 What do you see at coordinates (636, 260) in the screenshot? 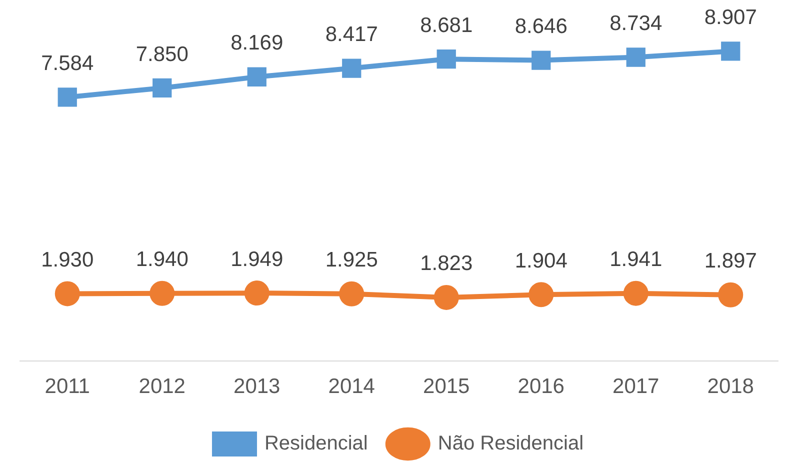
I see `data-label: 1.941` at bounding box center [636, 260].